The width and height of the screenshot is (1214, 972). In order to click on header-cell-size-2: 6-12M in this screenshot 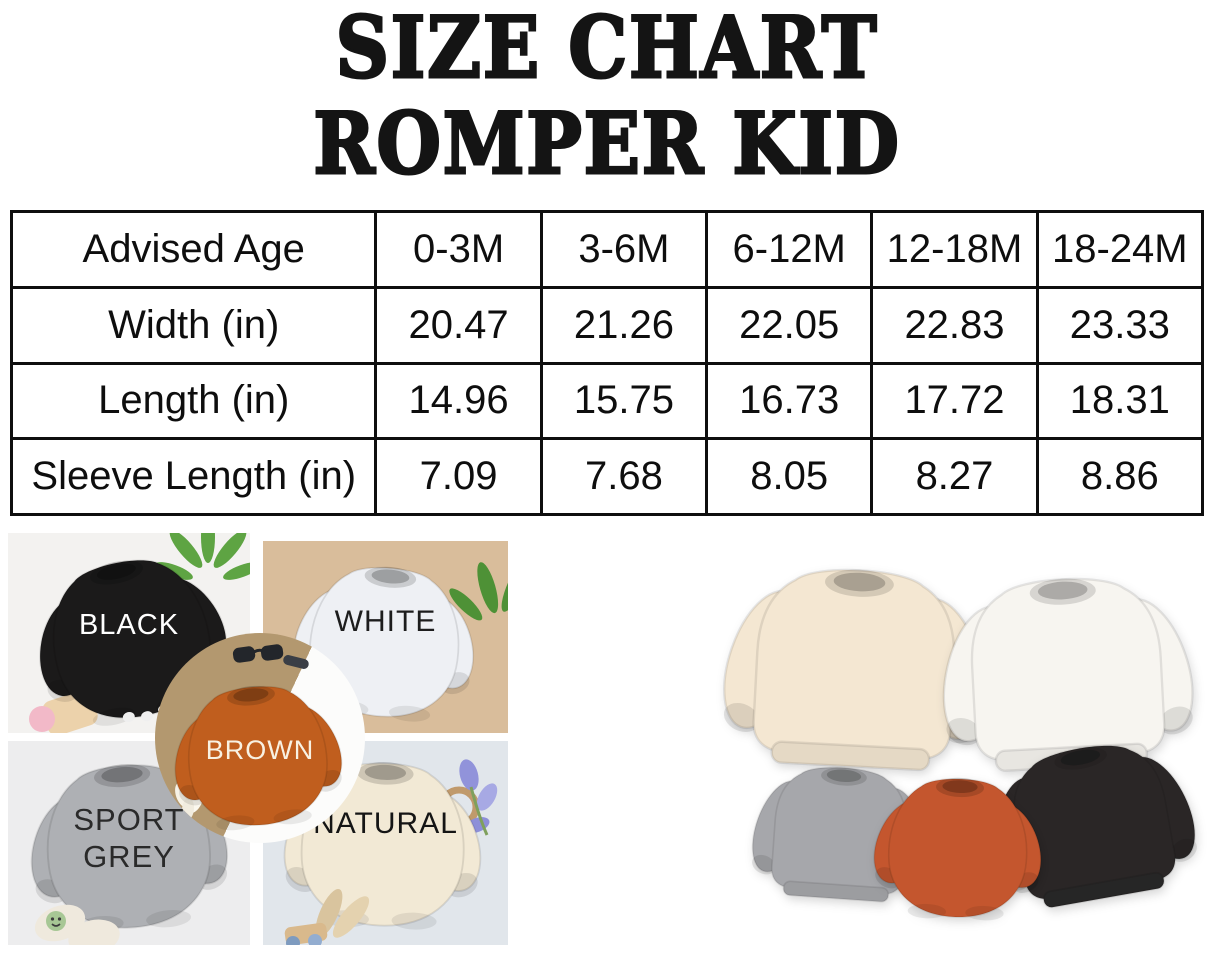, I will do `click(789, 249)`.